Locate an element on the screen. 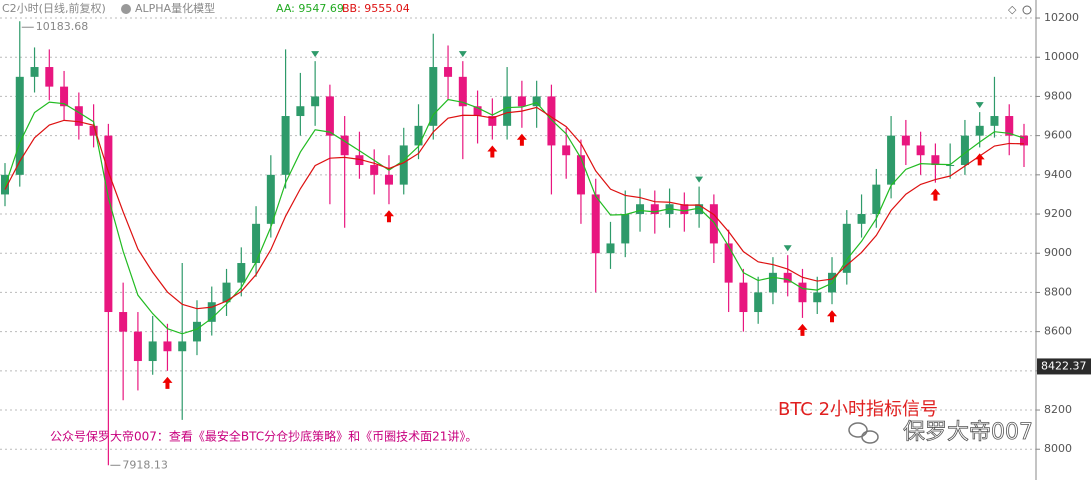 This screenshot has height=480, width=1091. y-tick-label: 9200 is located at coordinates (1058, 213).